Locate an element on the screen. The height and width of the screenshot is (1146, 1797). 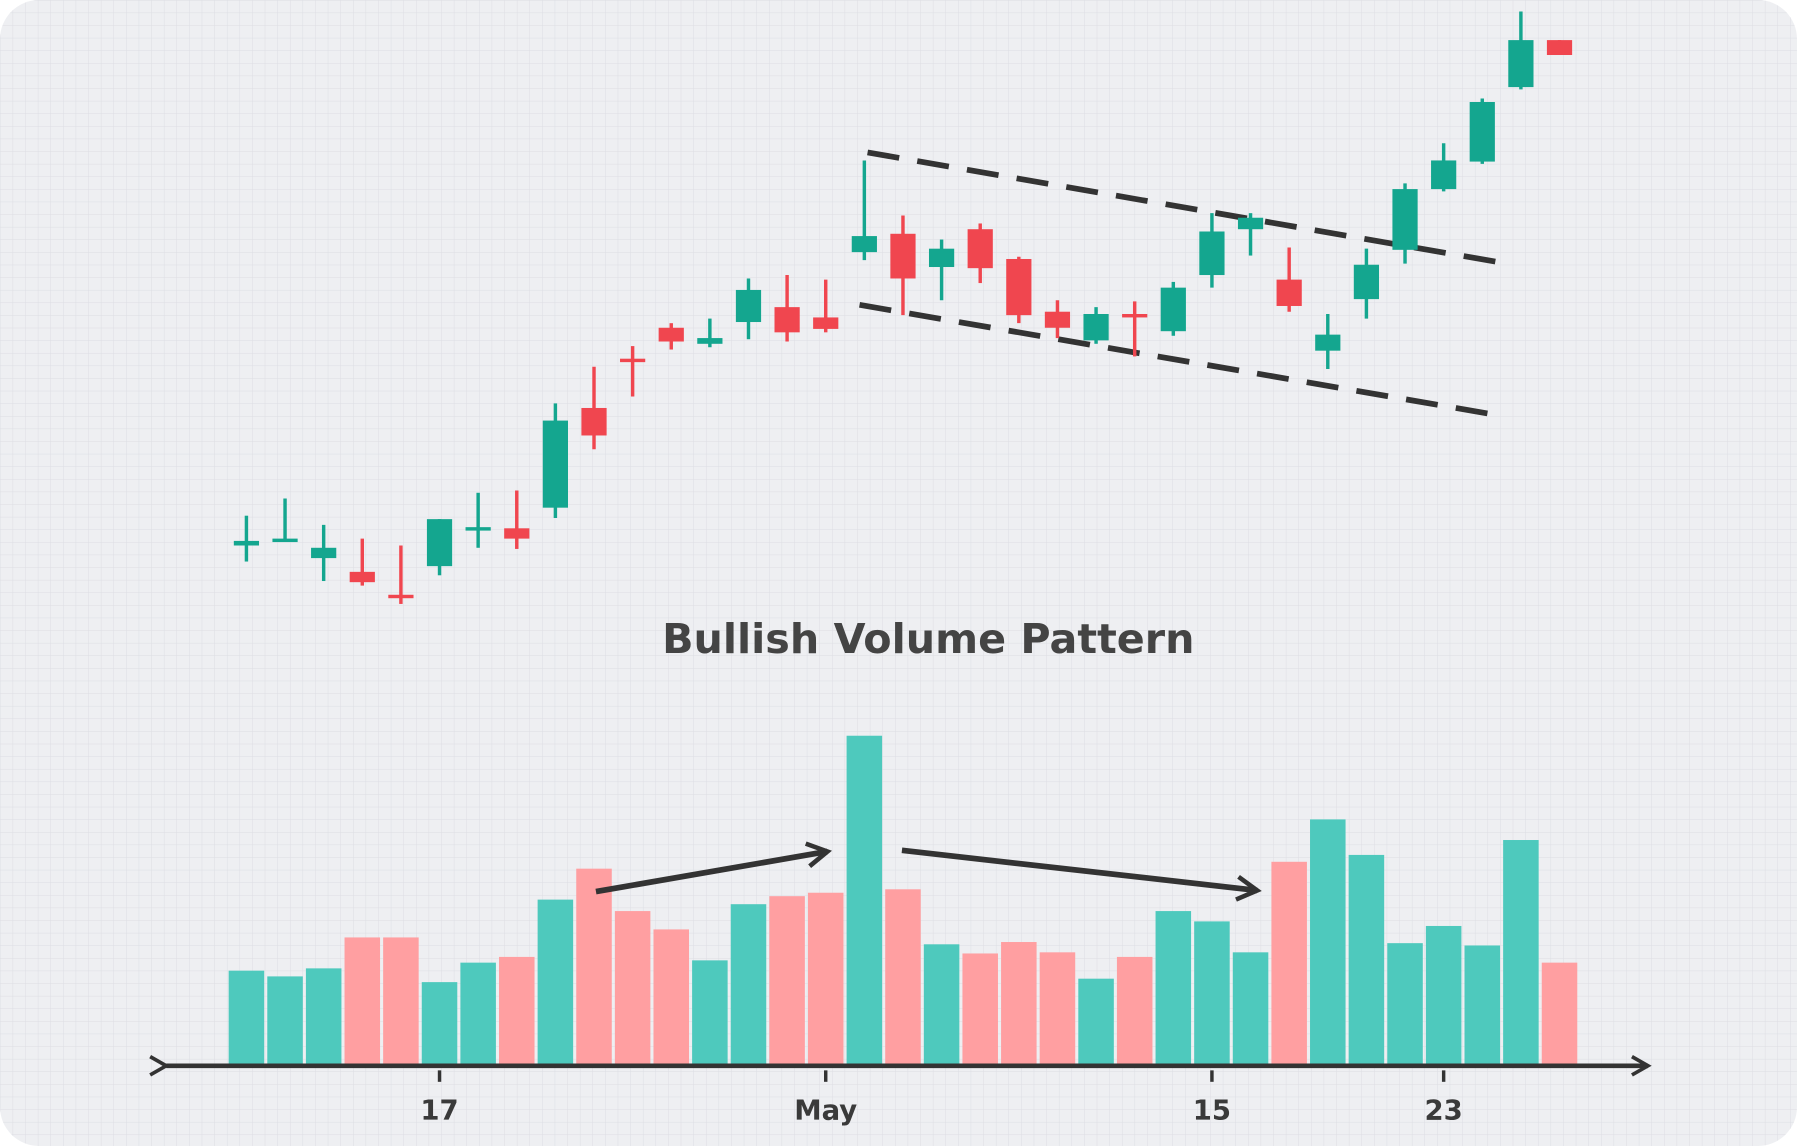
x-tick-label: May is located at coordinates (825, 1111).